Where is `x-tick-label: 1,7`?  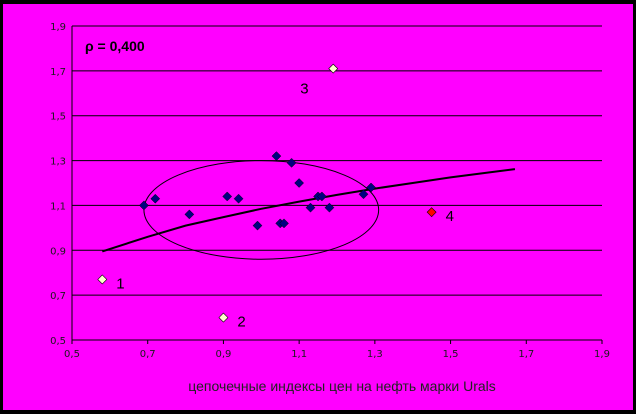
x-tick-label: 1,7 is located at coordinates (526, 354).